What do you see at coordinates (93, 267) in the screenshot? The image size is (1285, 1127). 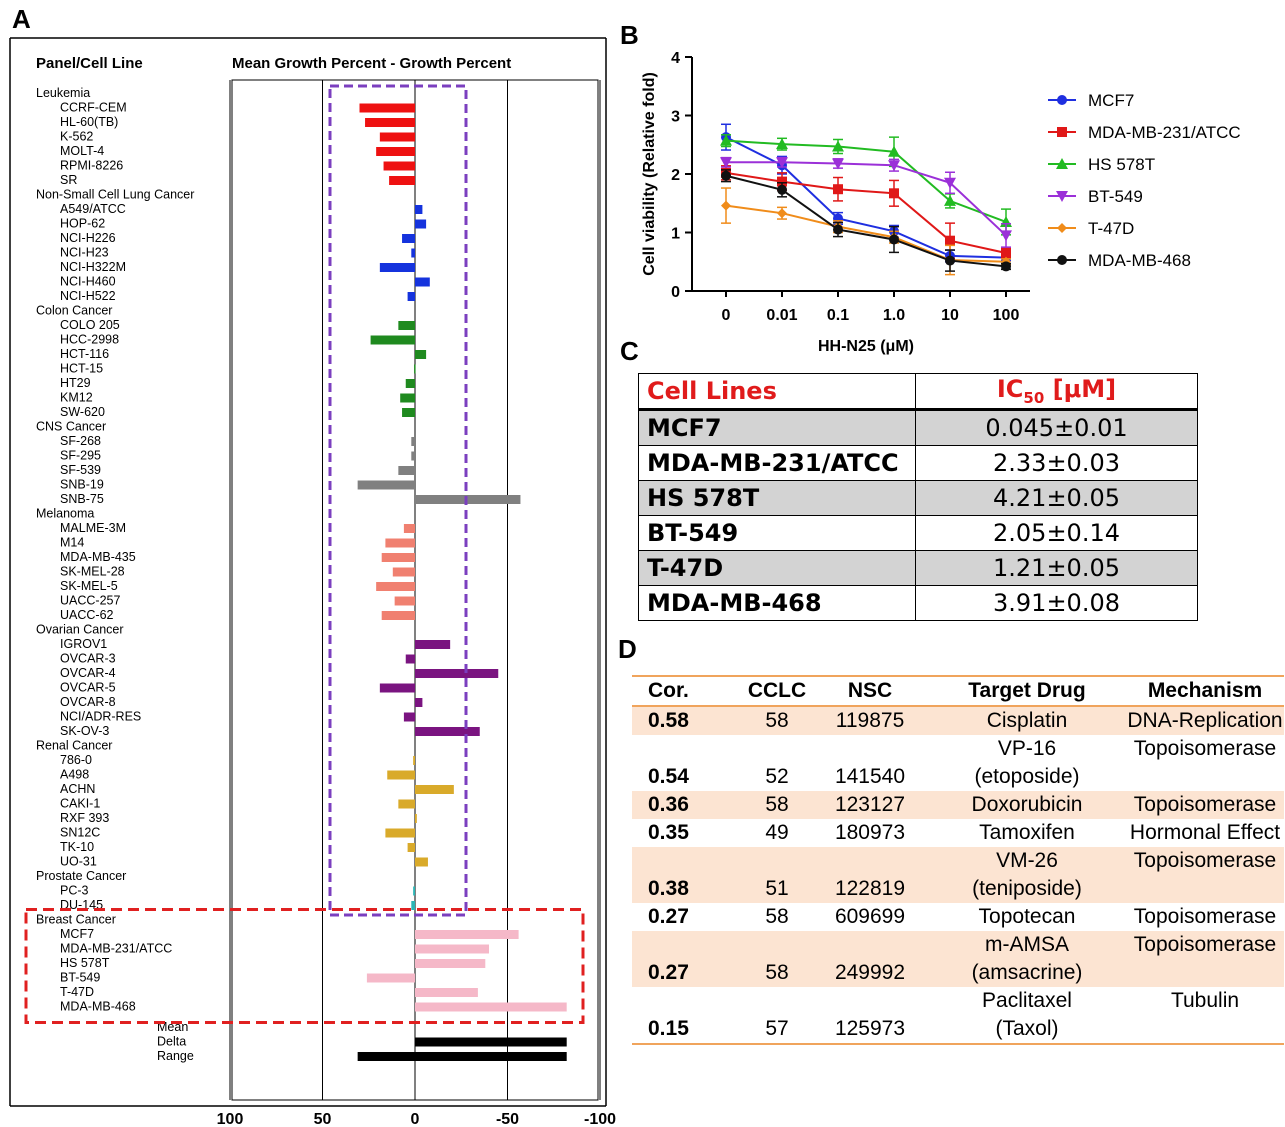 I see `cell-line-label: NCI-H322M` at bounding box center [93, 267].